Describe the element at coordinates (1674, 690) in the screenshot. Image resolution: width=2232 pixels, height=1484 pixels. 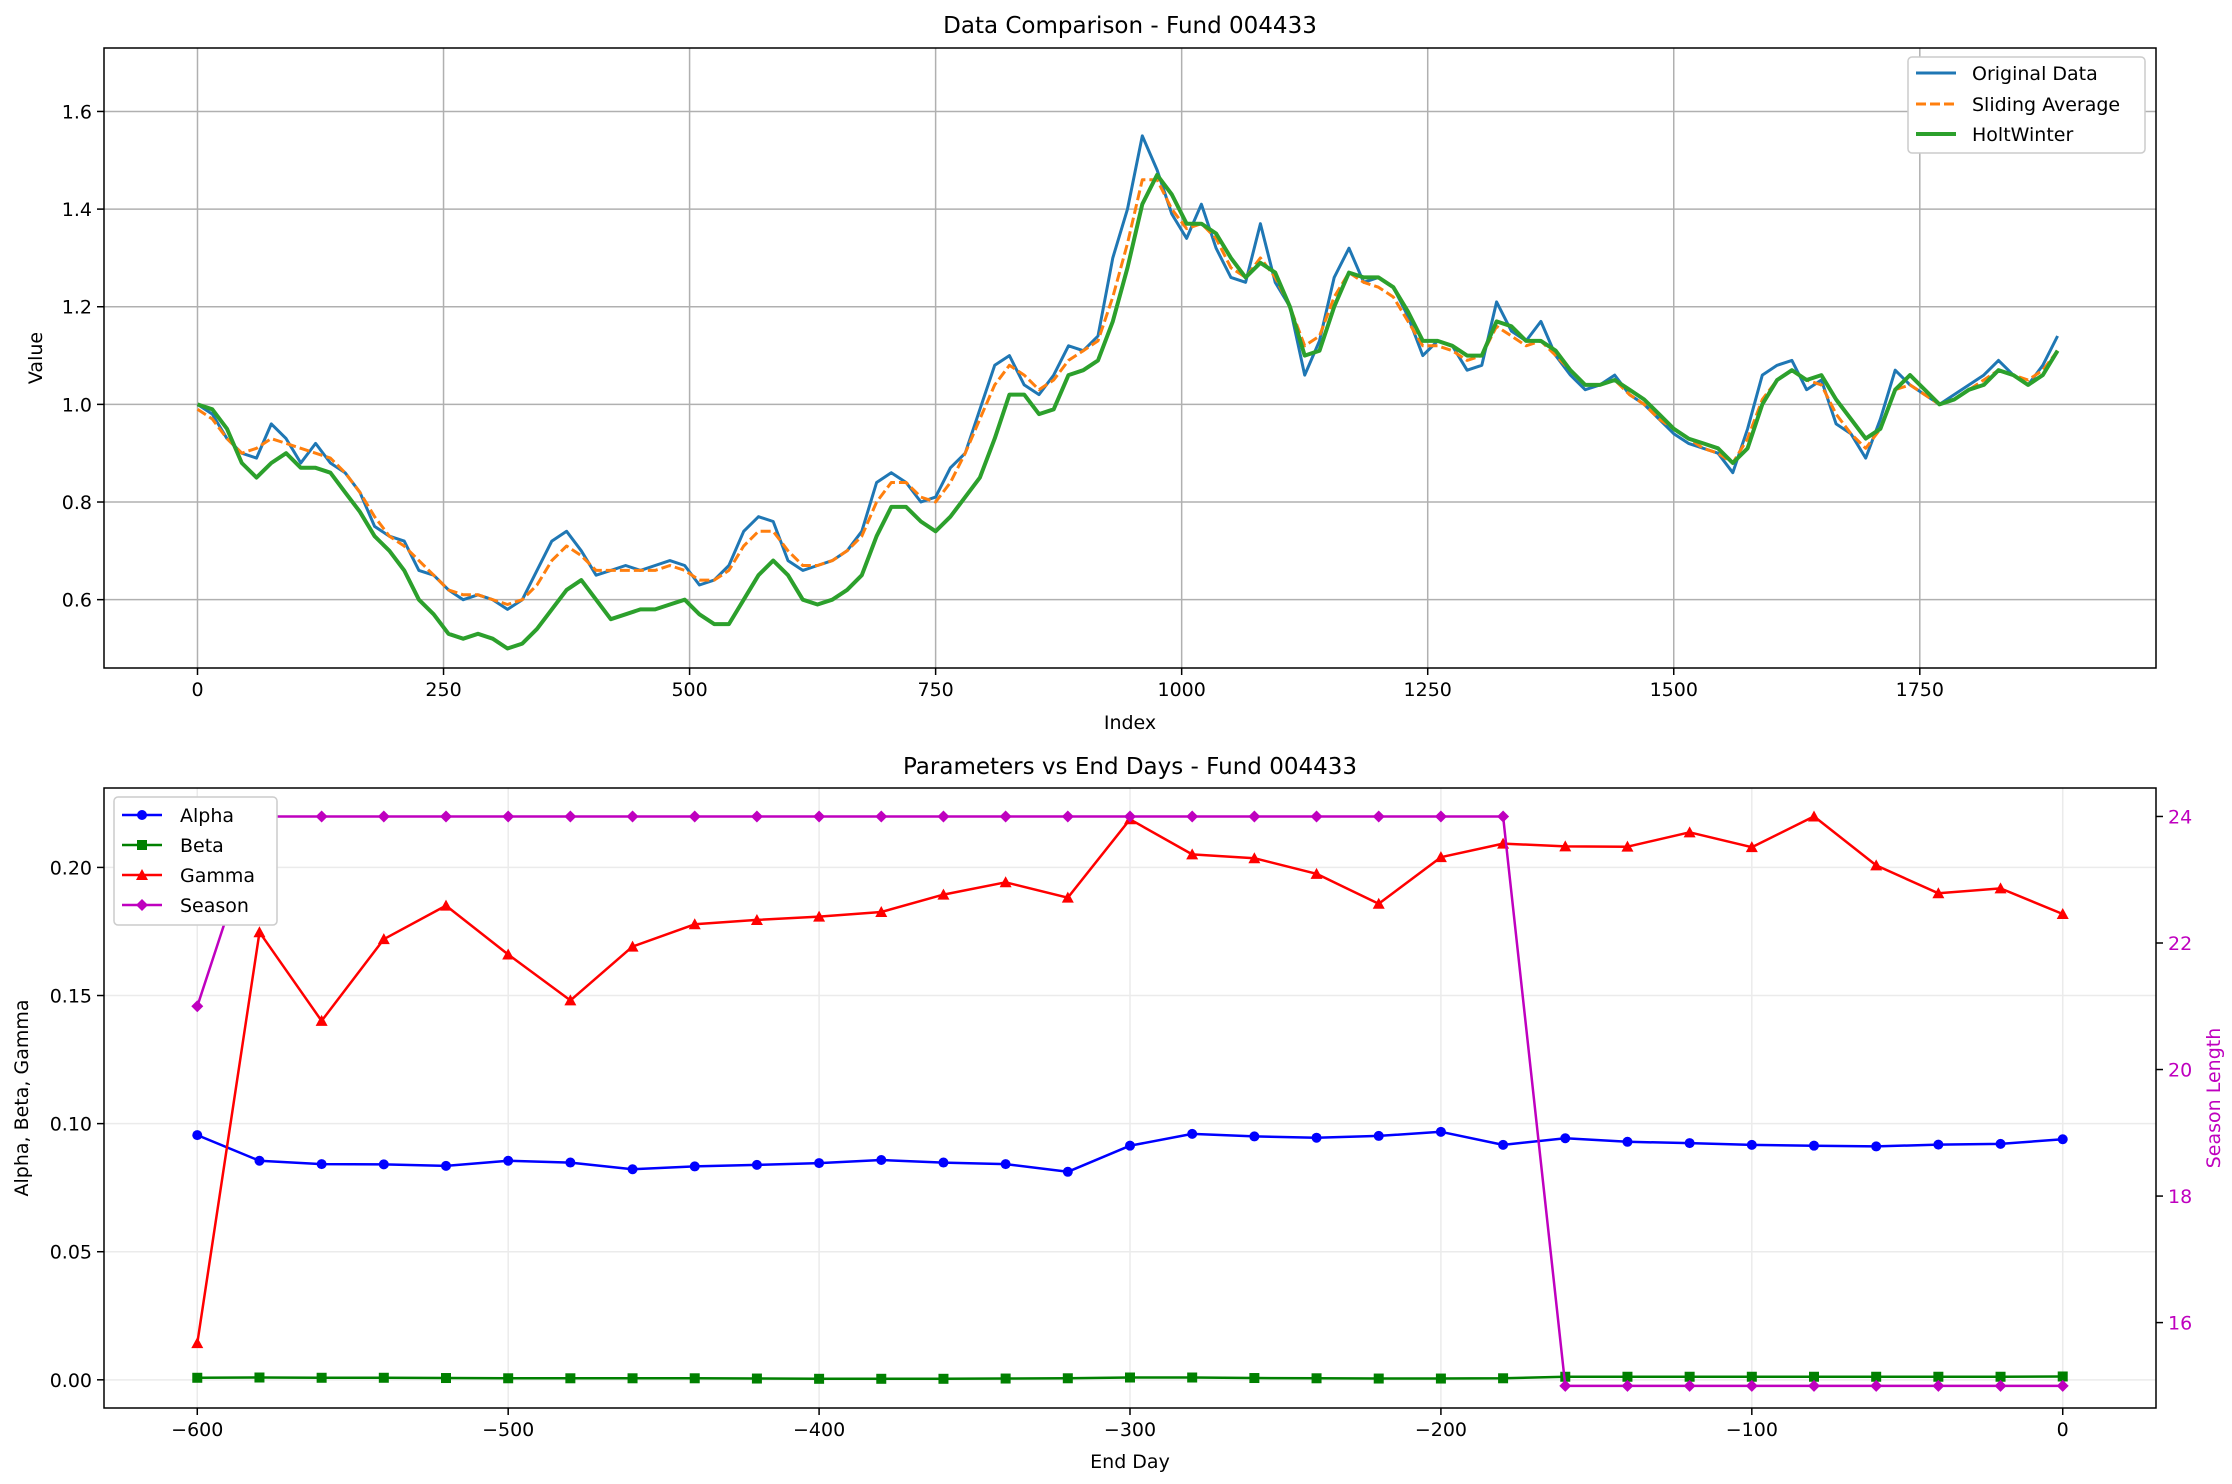
I see `x-tick-label: 1500` at that location.